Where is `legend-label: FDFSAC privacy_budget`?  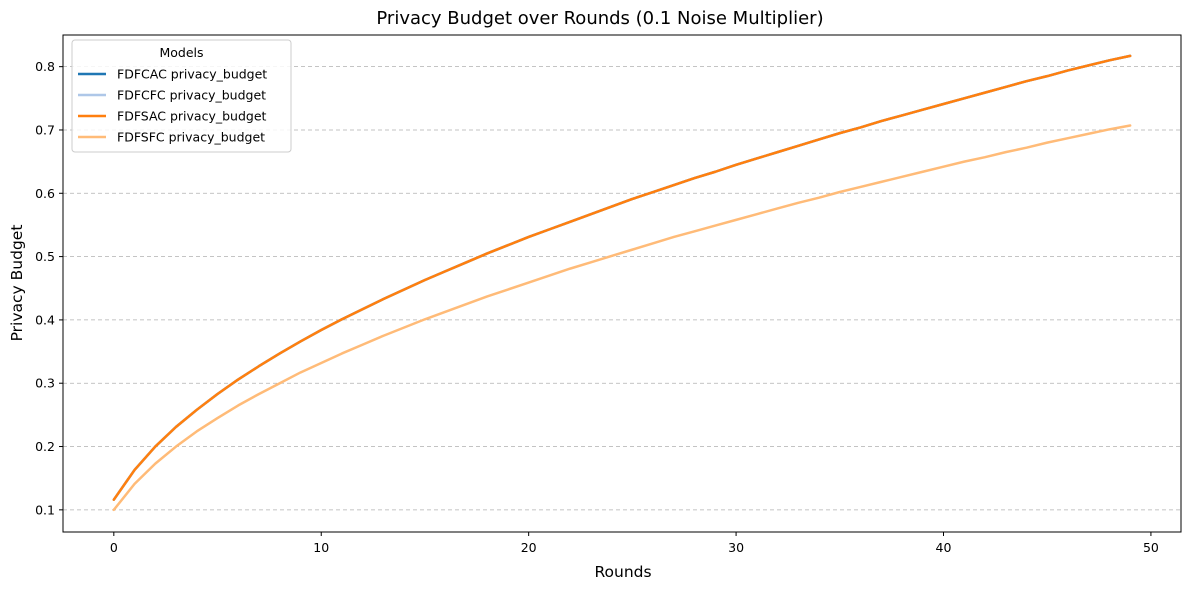 legend-label: FDFSAC privacy_budget is located at coordinates (192, 116).